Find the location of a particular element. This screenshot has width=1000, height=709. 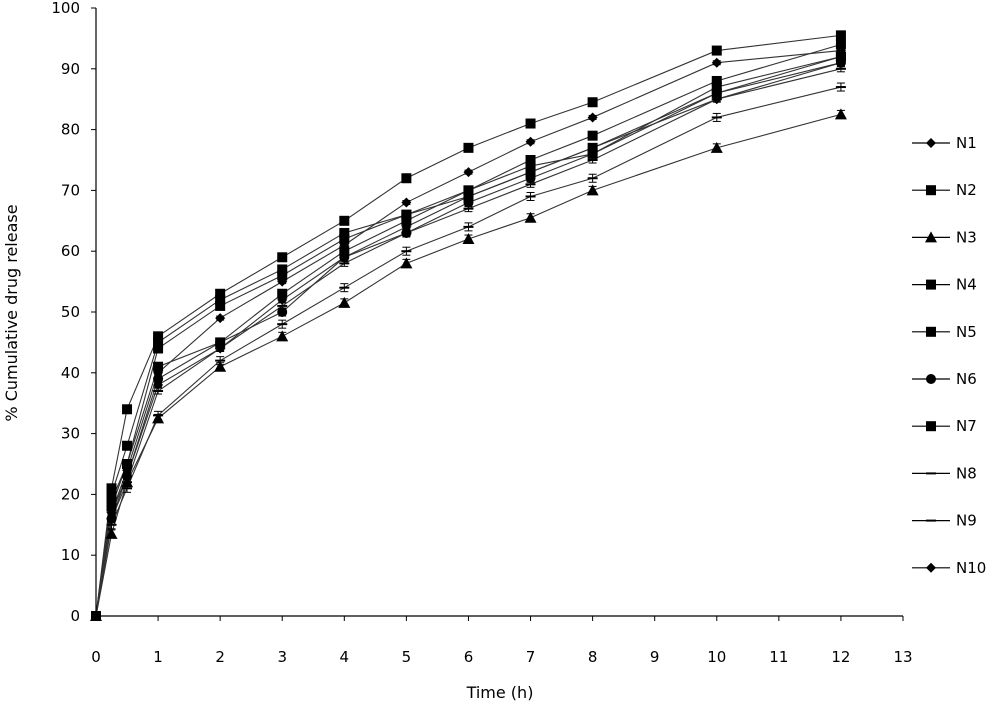

legend-marker-n4 is located at coordinates (931, 284).